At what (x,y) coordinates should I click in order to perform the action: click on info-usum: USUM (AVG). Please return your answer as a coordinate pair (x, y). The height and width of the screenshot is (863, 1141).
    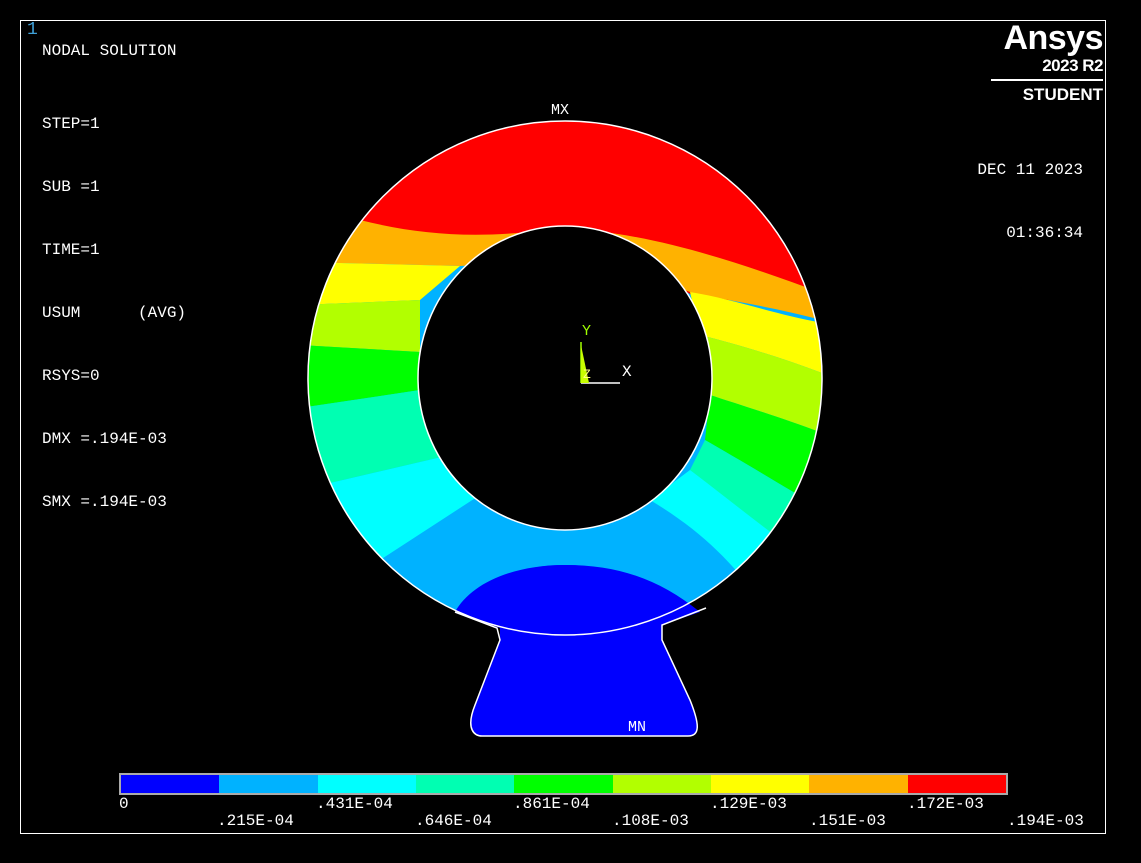
    Looking at the image, I should click on (114, 313).